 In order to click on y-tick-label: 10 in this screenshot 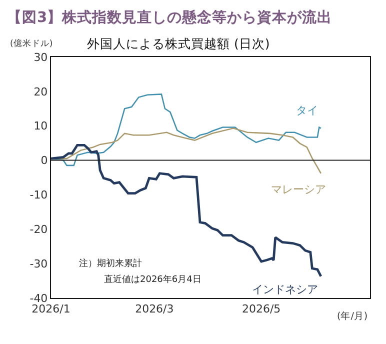, I will do `click(41, 126)`.